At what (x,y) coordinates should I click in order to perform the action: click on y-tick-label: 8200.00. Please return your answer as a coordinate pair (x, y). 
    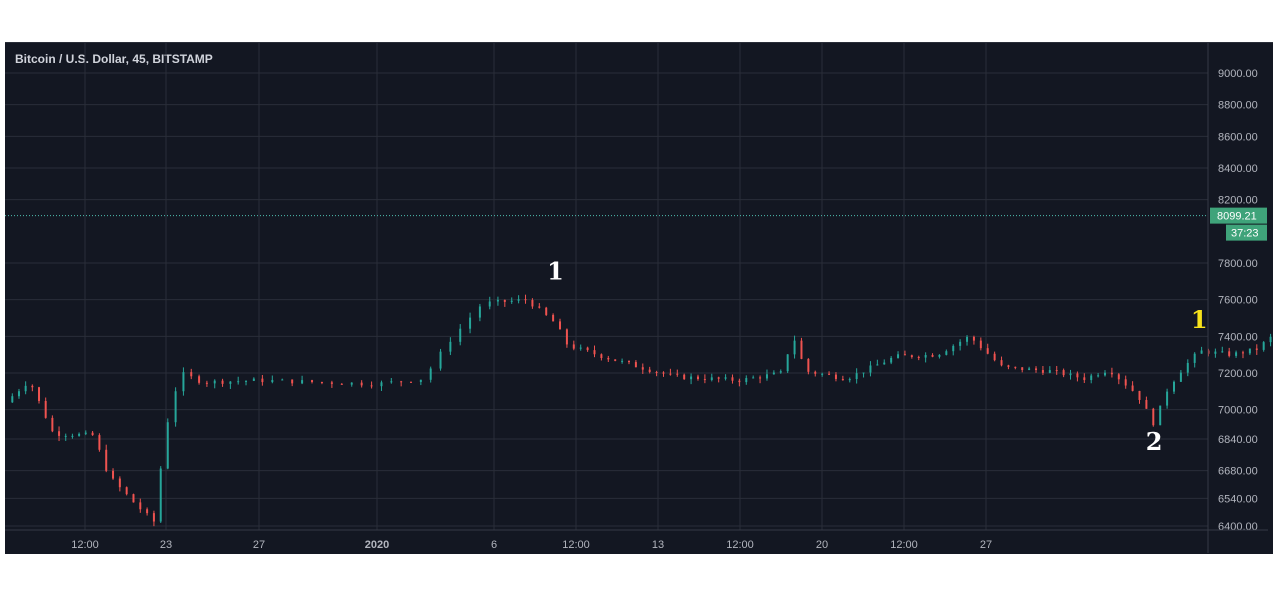
    Looking at the image, I should click on (1238, 201).